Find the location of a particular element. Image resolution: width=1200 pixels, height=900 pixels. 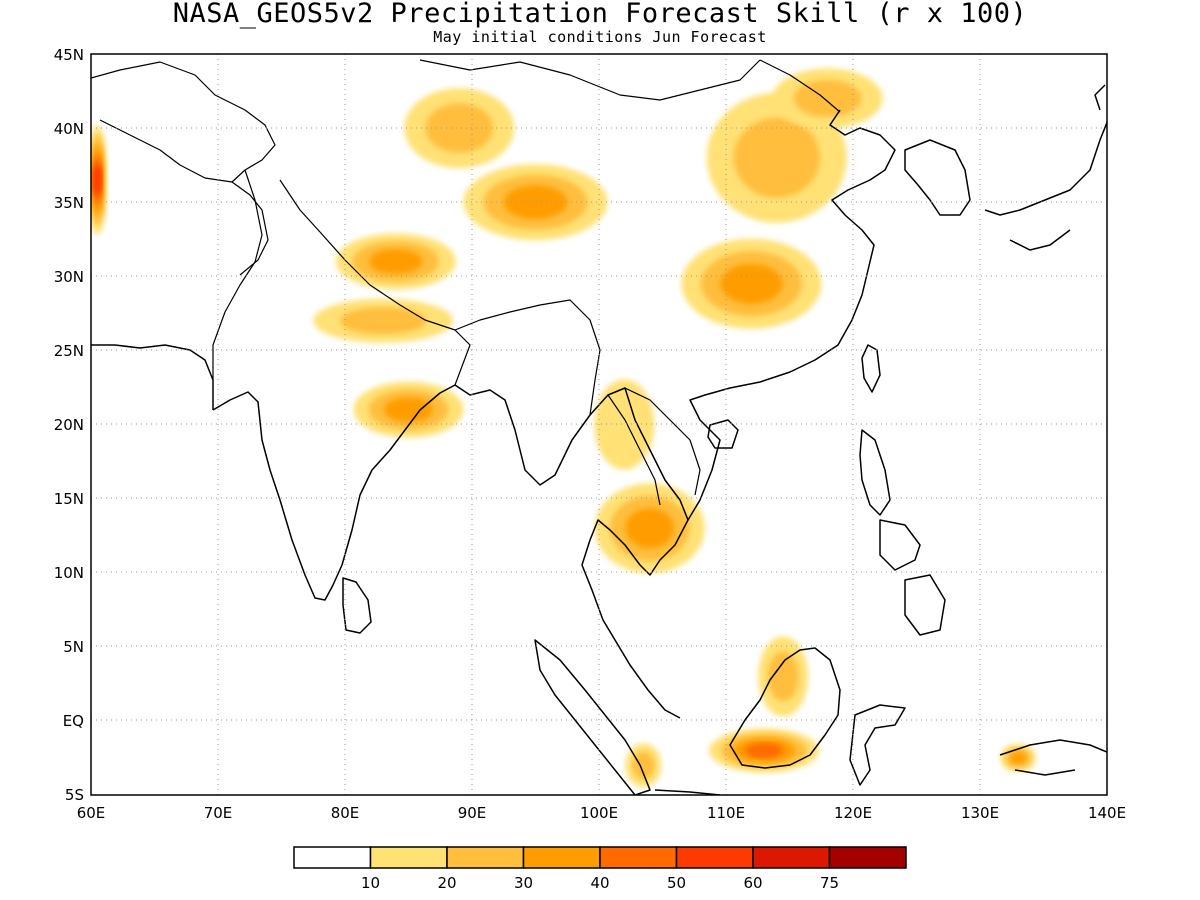

coastline-hainan is located at coordinates (723, 434).